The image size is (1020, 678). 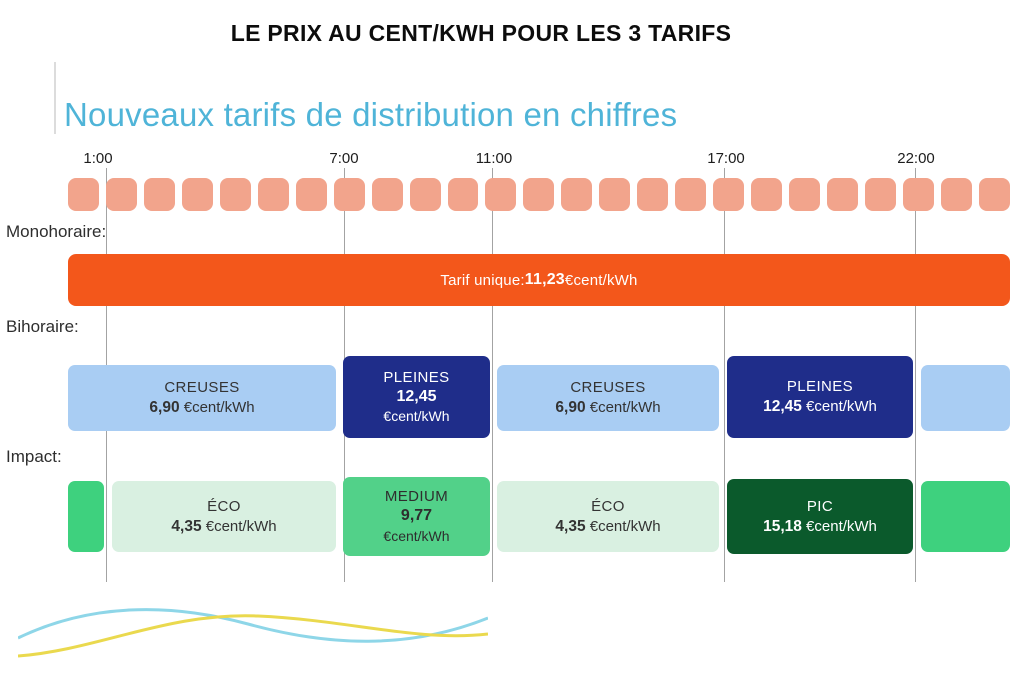 What do you see at coordinates (253, 625) in the screenshot?
I see `wave-blue` at bounding box center [253, 625].